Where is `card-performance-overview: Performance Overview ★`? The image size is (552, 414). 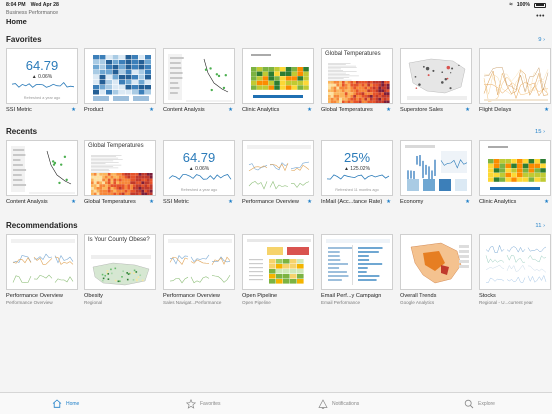 card-performance-overview: Performance Overview ★ is located at coordinates (278, 172).